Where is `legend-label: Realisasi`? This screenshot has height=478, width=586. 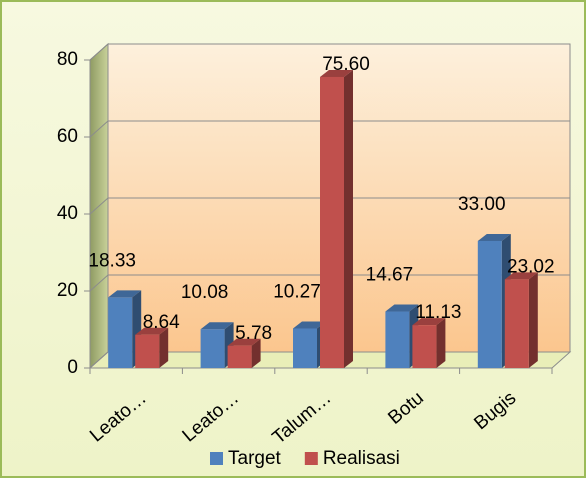 legend-label: Realisasi is located at coordinates (361, 458).